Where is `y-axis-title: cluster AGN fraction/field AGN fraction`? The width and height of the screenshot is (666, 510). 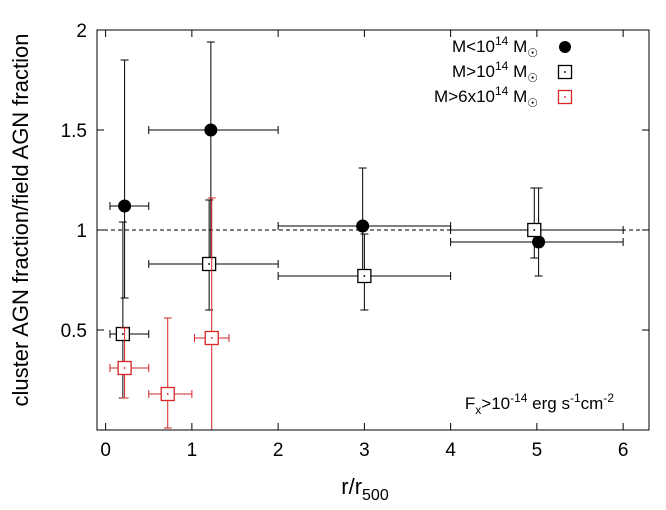
y-axis-title: cluster AGN fraction/field AGN fraction is located at coordinates (20, 220).